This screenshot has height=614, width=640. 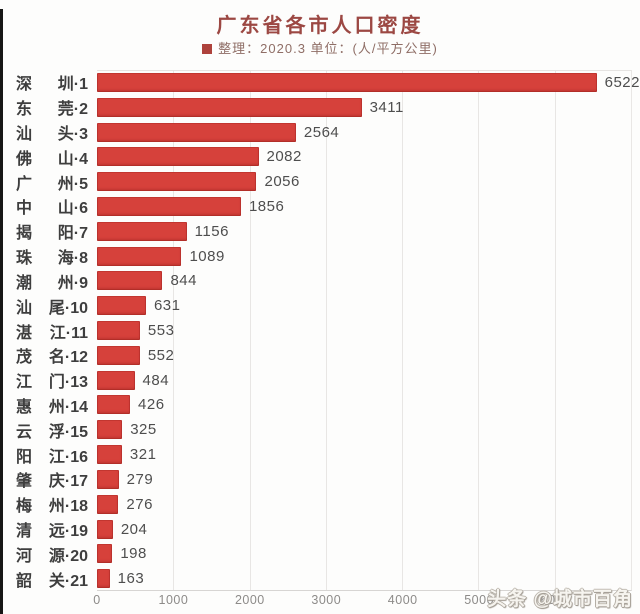 What do you see at coordinates (284, 157) in the screenshot?
I see `value-label: 2082` at bounding box center [284, 157].